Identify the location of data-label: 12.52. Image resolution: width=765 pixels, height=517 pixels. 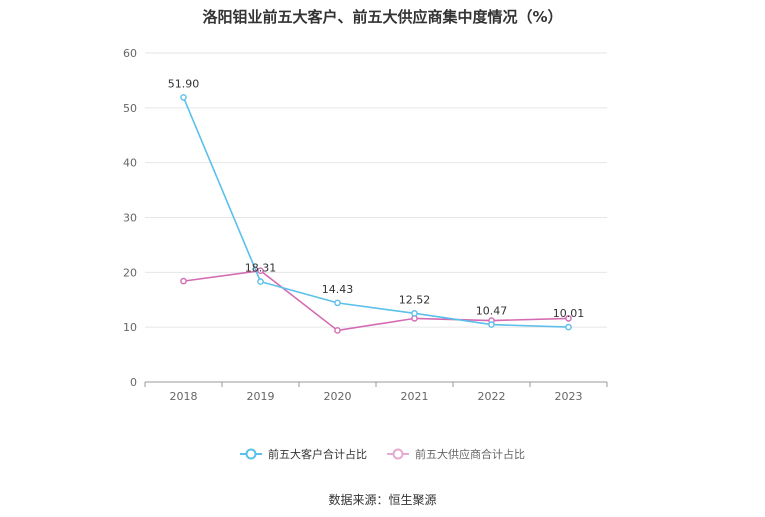
(415, 299).